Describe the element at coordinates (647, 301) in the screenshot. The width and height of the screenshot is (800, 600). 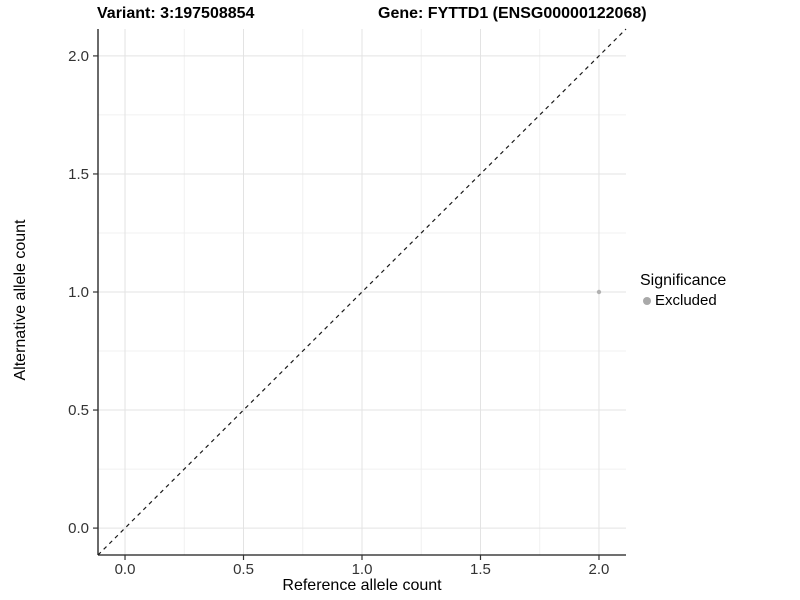
I see `legend-point-icon` at that location.